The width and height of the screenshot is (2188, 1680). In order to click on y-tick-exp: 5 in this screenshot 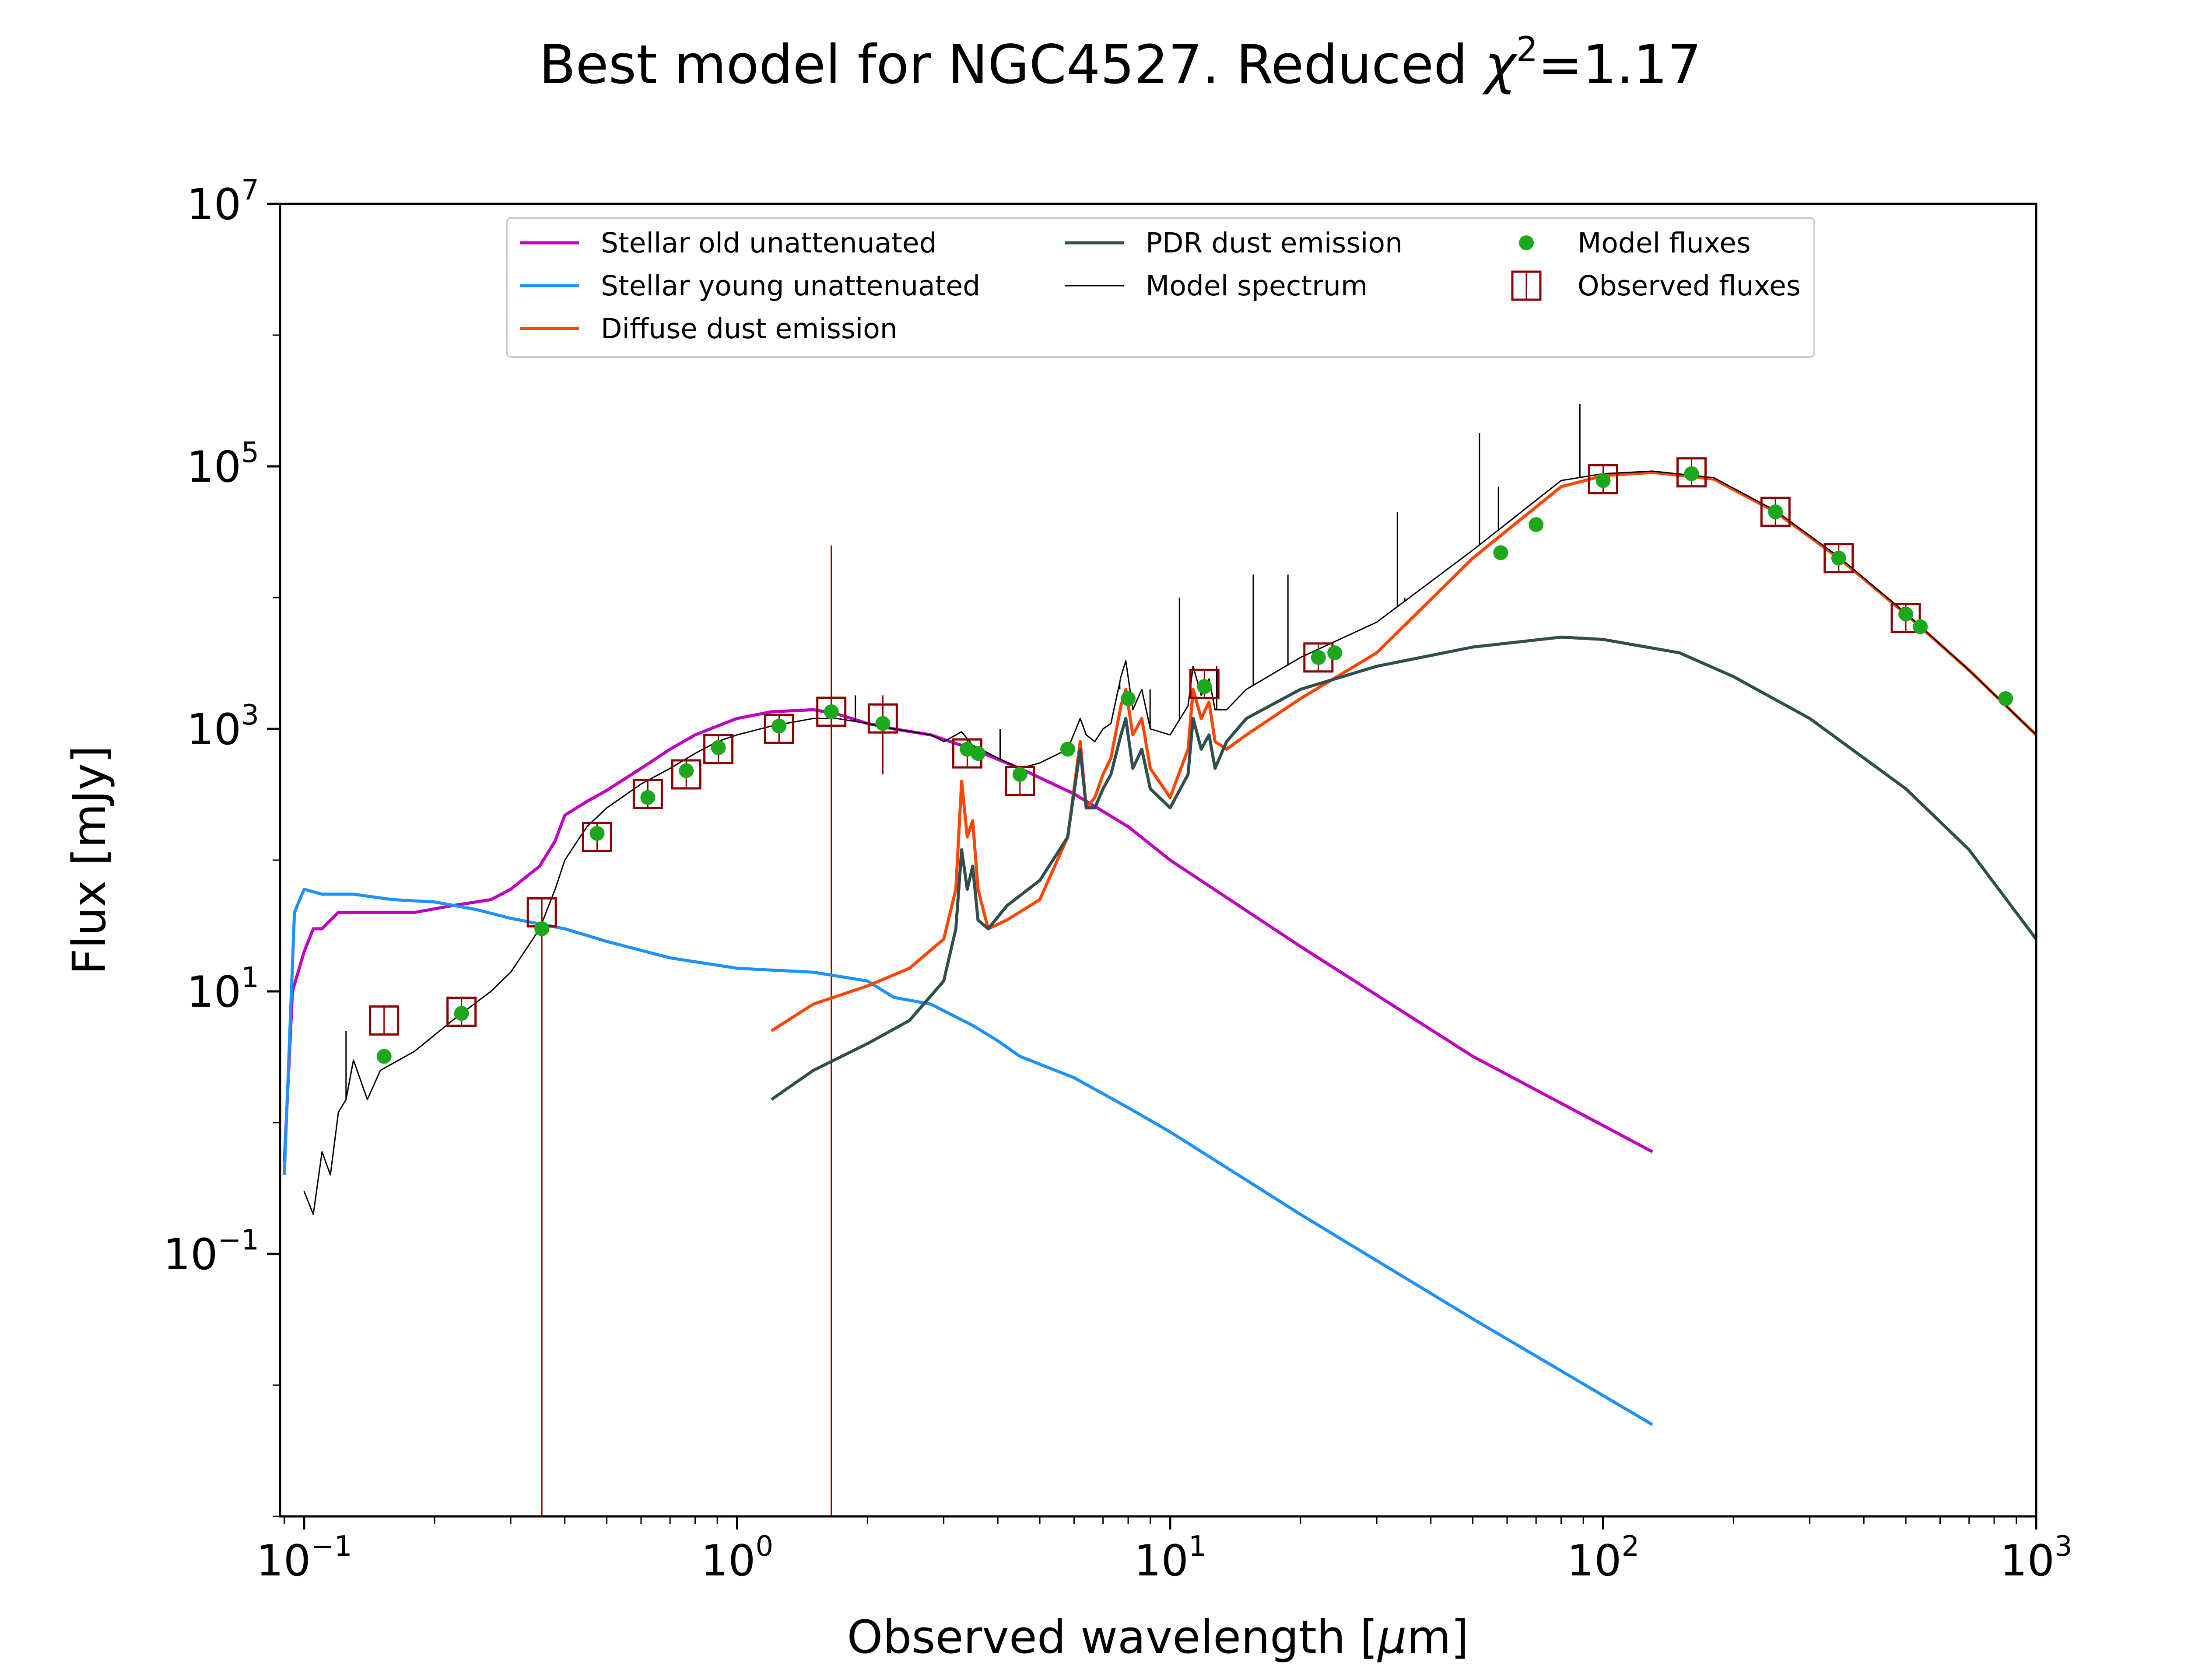, I will do `click(250, 453)`.